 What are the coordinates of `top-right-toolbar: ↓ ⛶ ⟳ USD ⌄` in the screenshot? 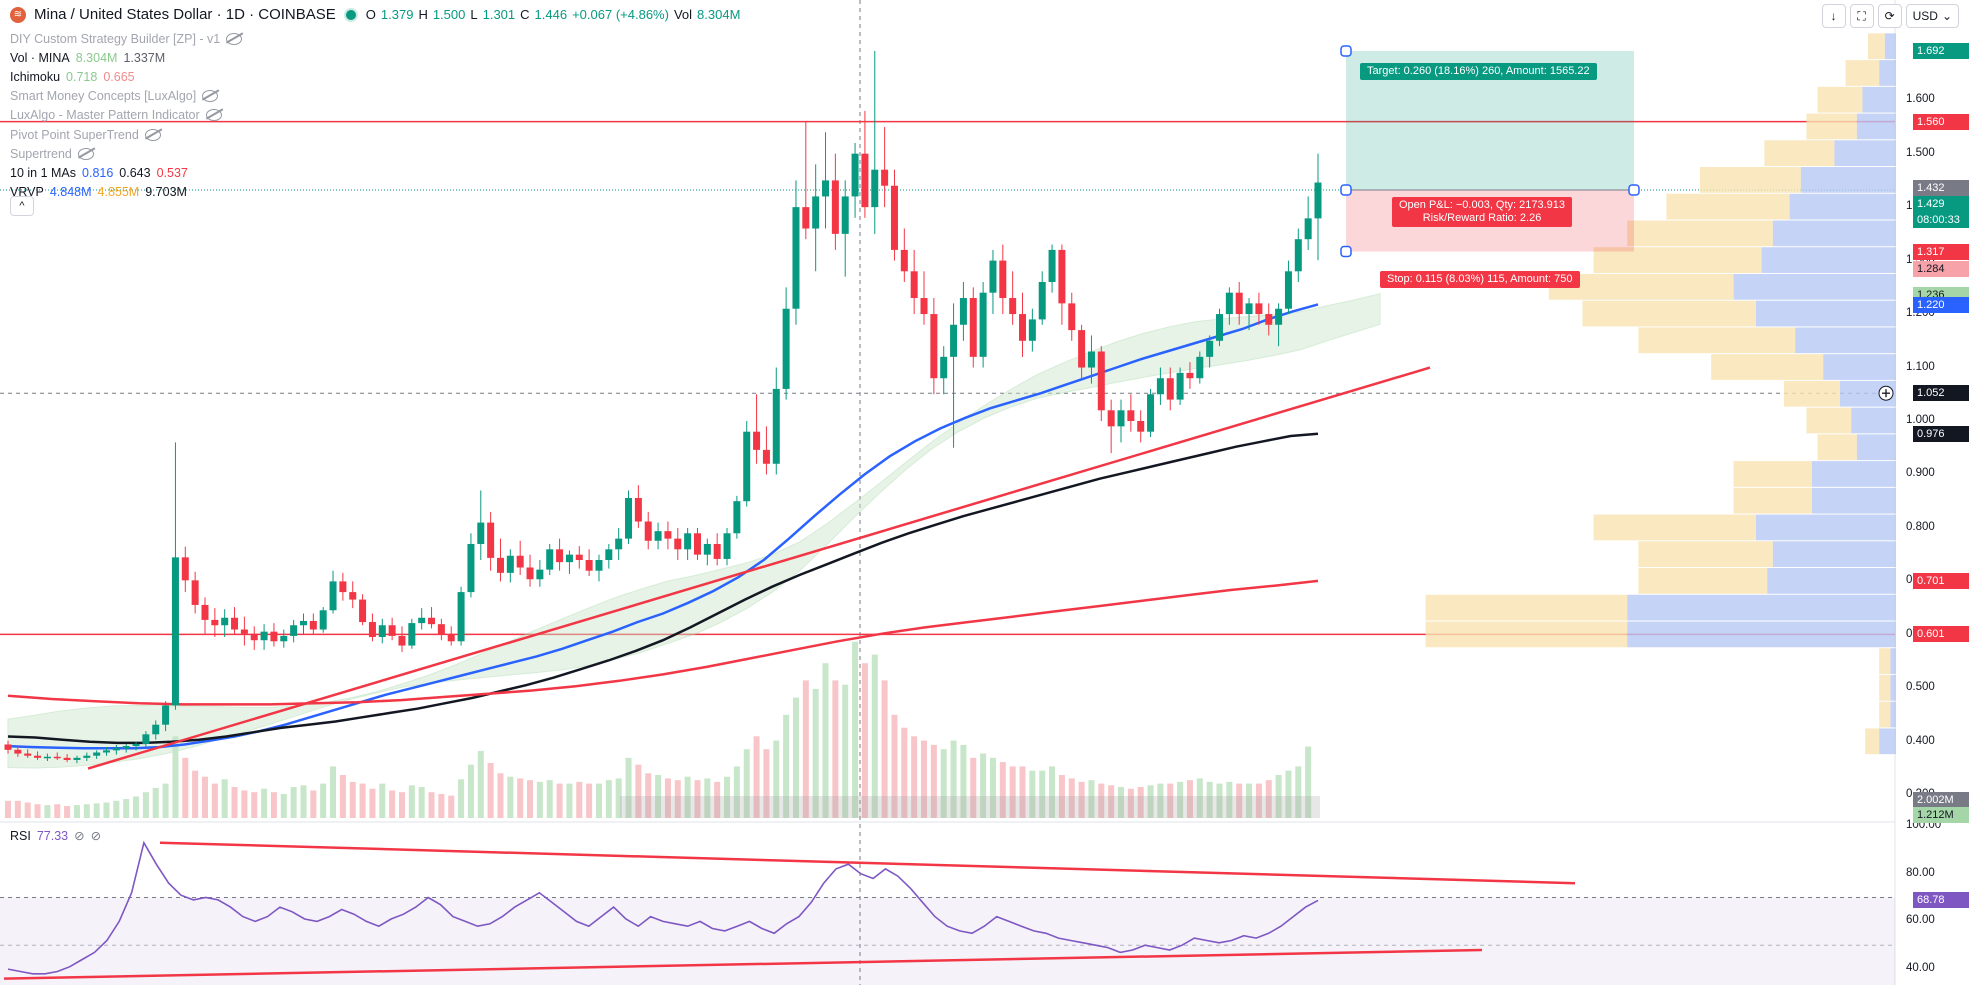 It's located at (1890, 16).